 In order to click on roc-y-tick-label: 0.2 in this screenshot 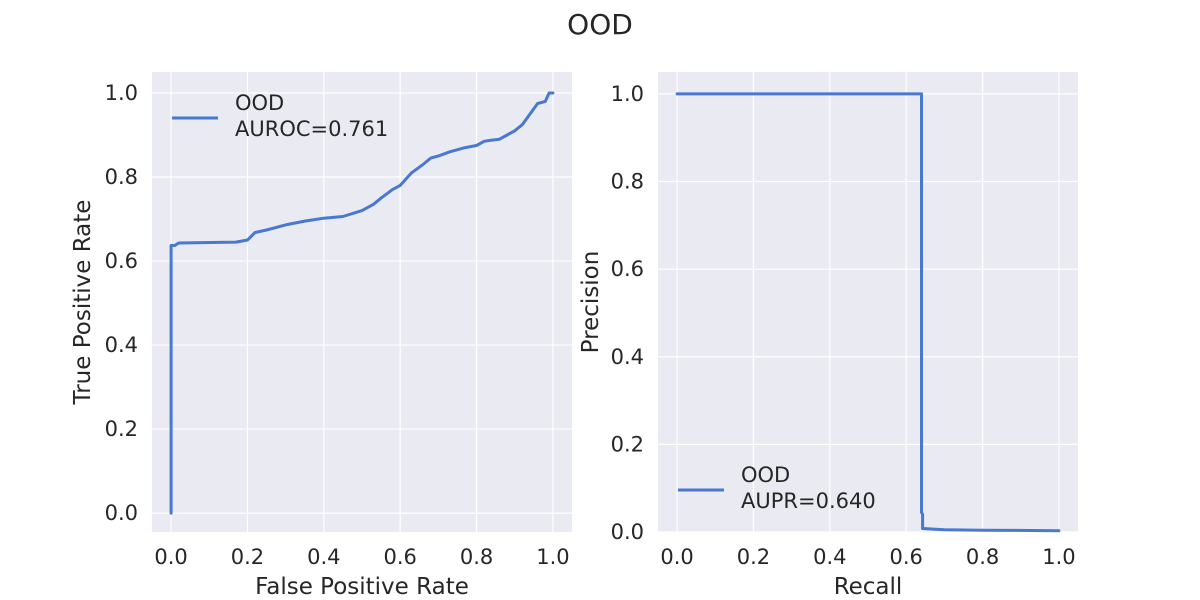, I will do `click(121, 429)`.